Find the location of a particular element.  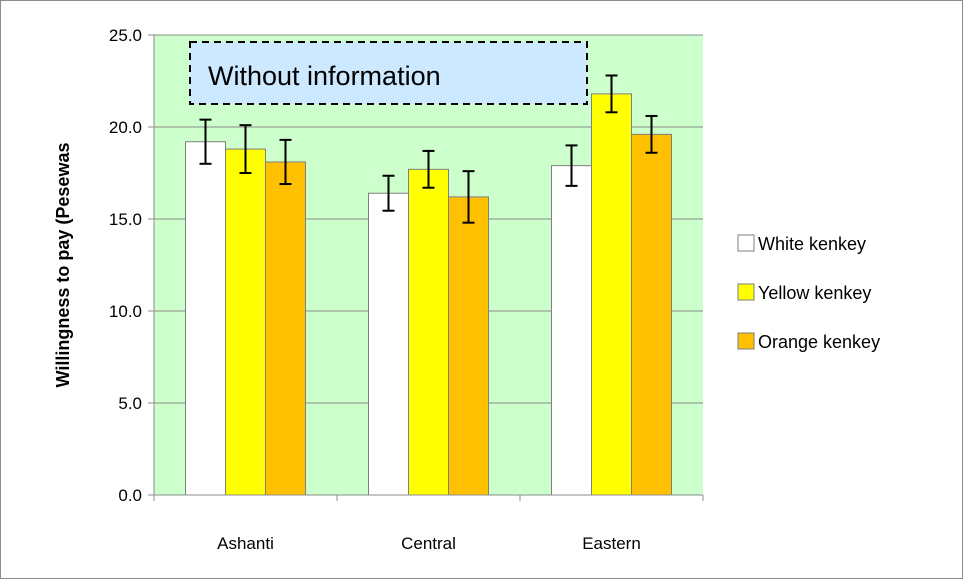

annotation-rect is located at coordinates (388, 73).